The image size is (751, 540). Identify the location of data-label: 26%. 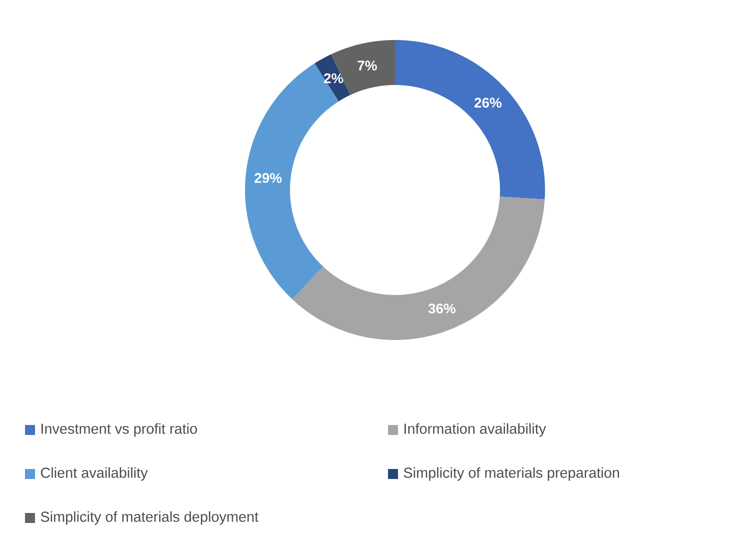
(488, 103).